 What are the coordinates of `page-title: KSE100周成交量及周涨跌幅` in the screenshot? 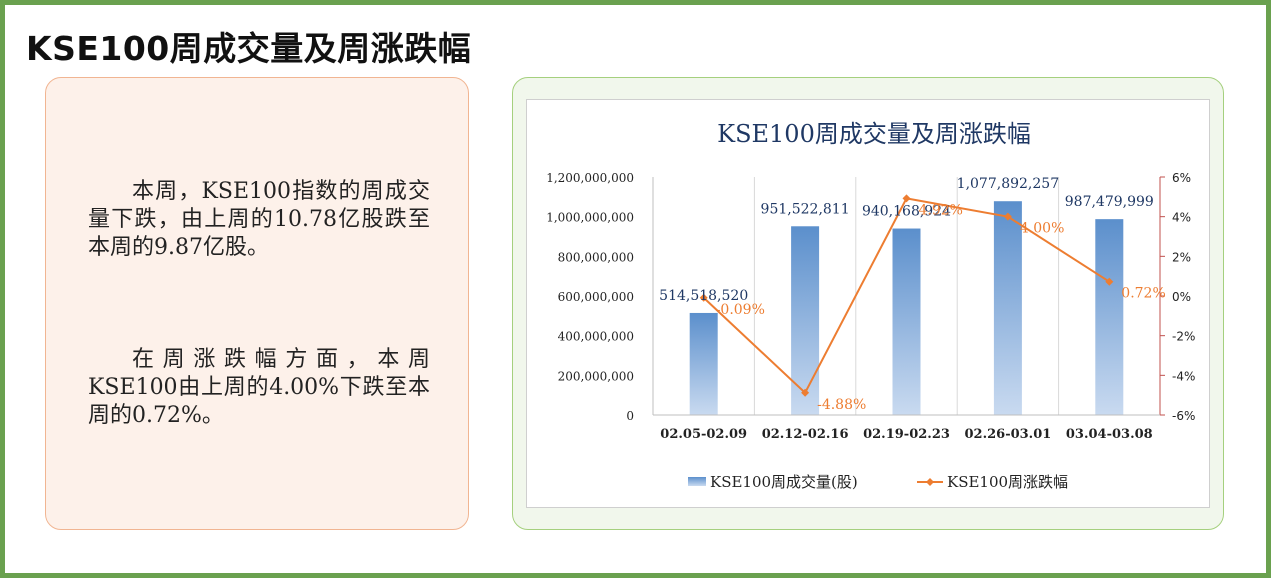 It's located at (249, 48).